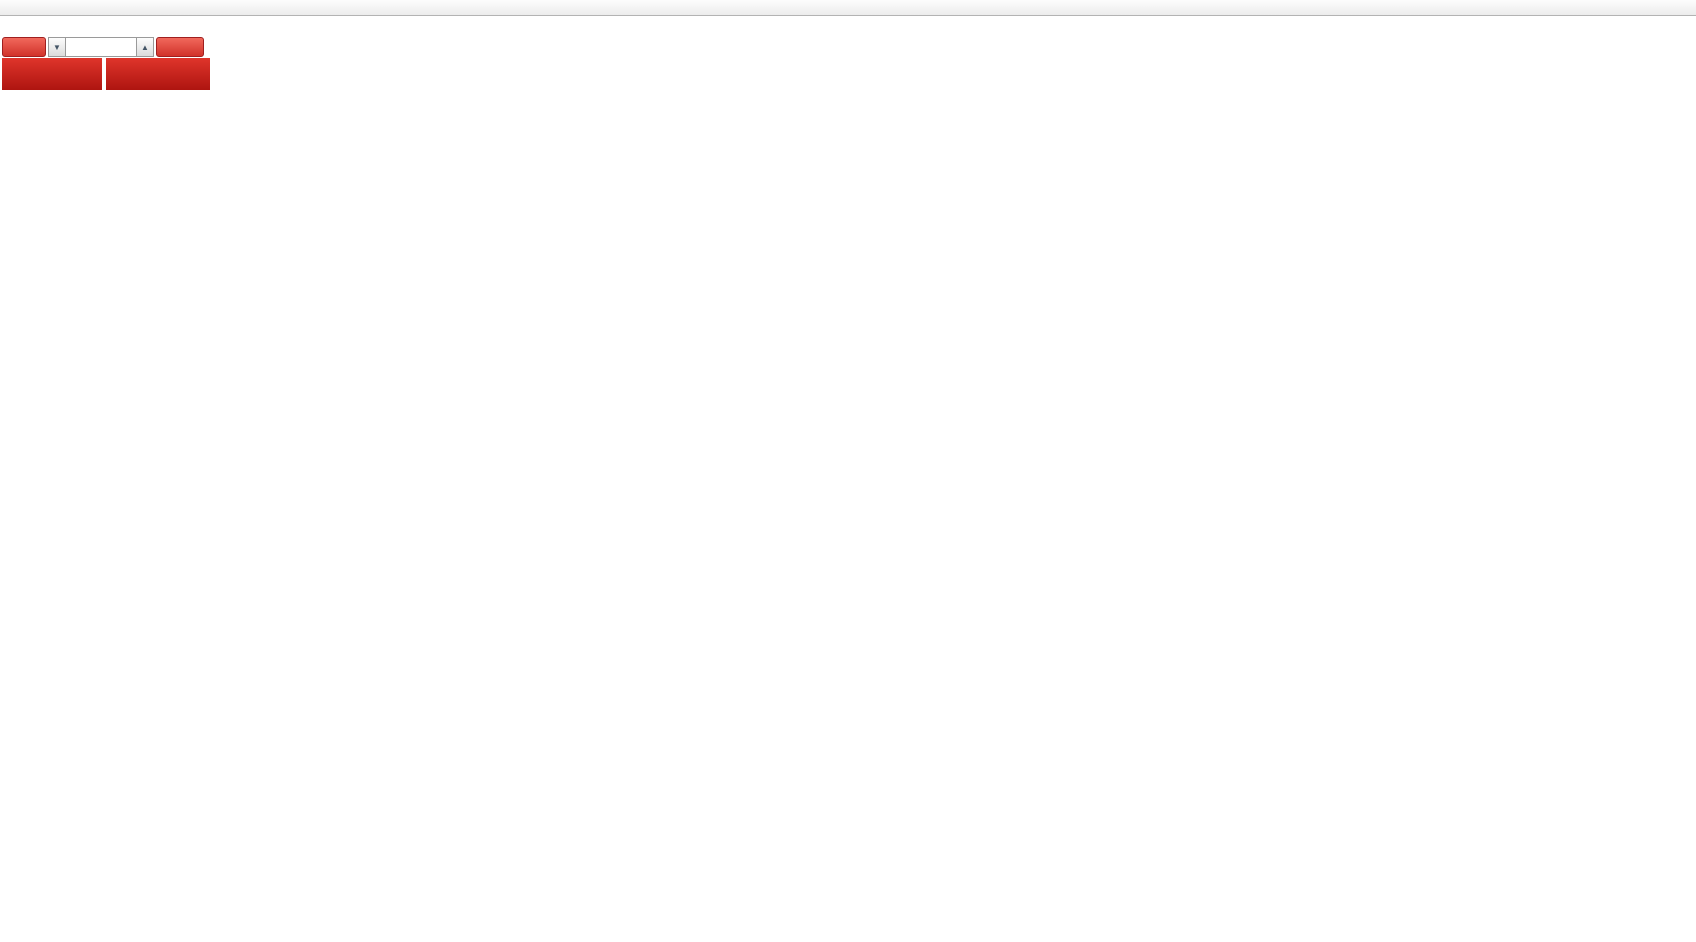 Image resolution: width=1696 pixels, height=942 pixels. What do you see at coordinates (848, 8) in the screenshot?
I see `main-toolbar` at bounding box center [848, 8].